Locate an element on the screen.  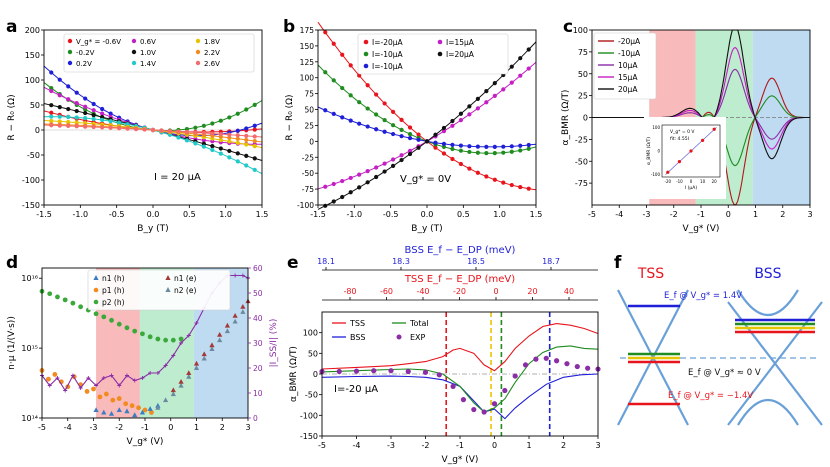
y-axis-label: |I_SS/I| (%) is located at coordinates (274, 343).